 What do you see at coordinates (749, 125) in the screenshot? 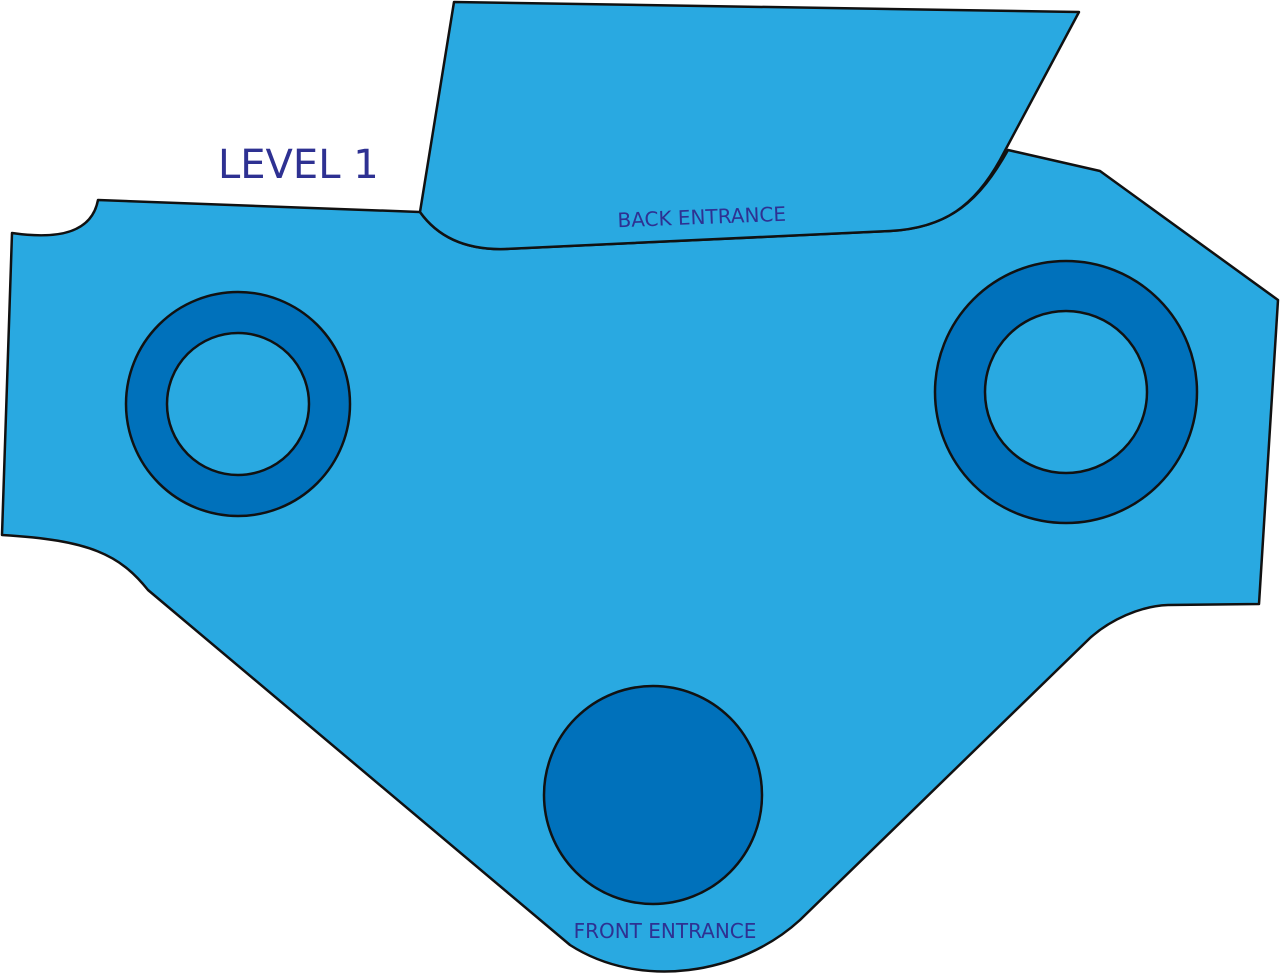
I see `back-entrance-annex` at bounding box center [749, 125].